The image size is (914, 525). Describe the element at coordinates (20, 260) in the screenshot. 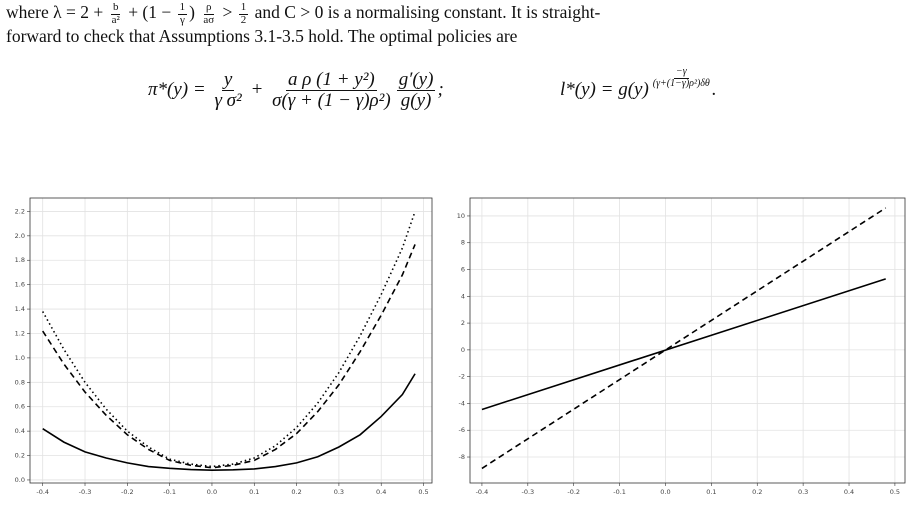

I see `y-tick-label: 1.8` at that location.